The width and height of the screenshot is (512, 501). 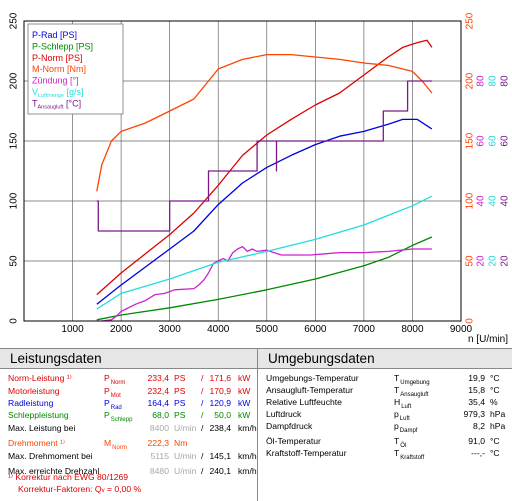 I want to click on umgebung-row: Dampfdruck pDampf 8,2 hPa, so click(x=386, y=427).